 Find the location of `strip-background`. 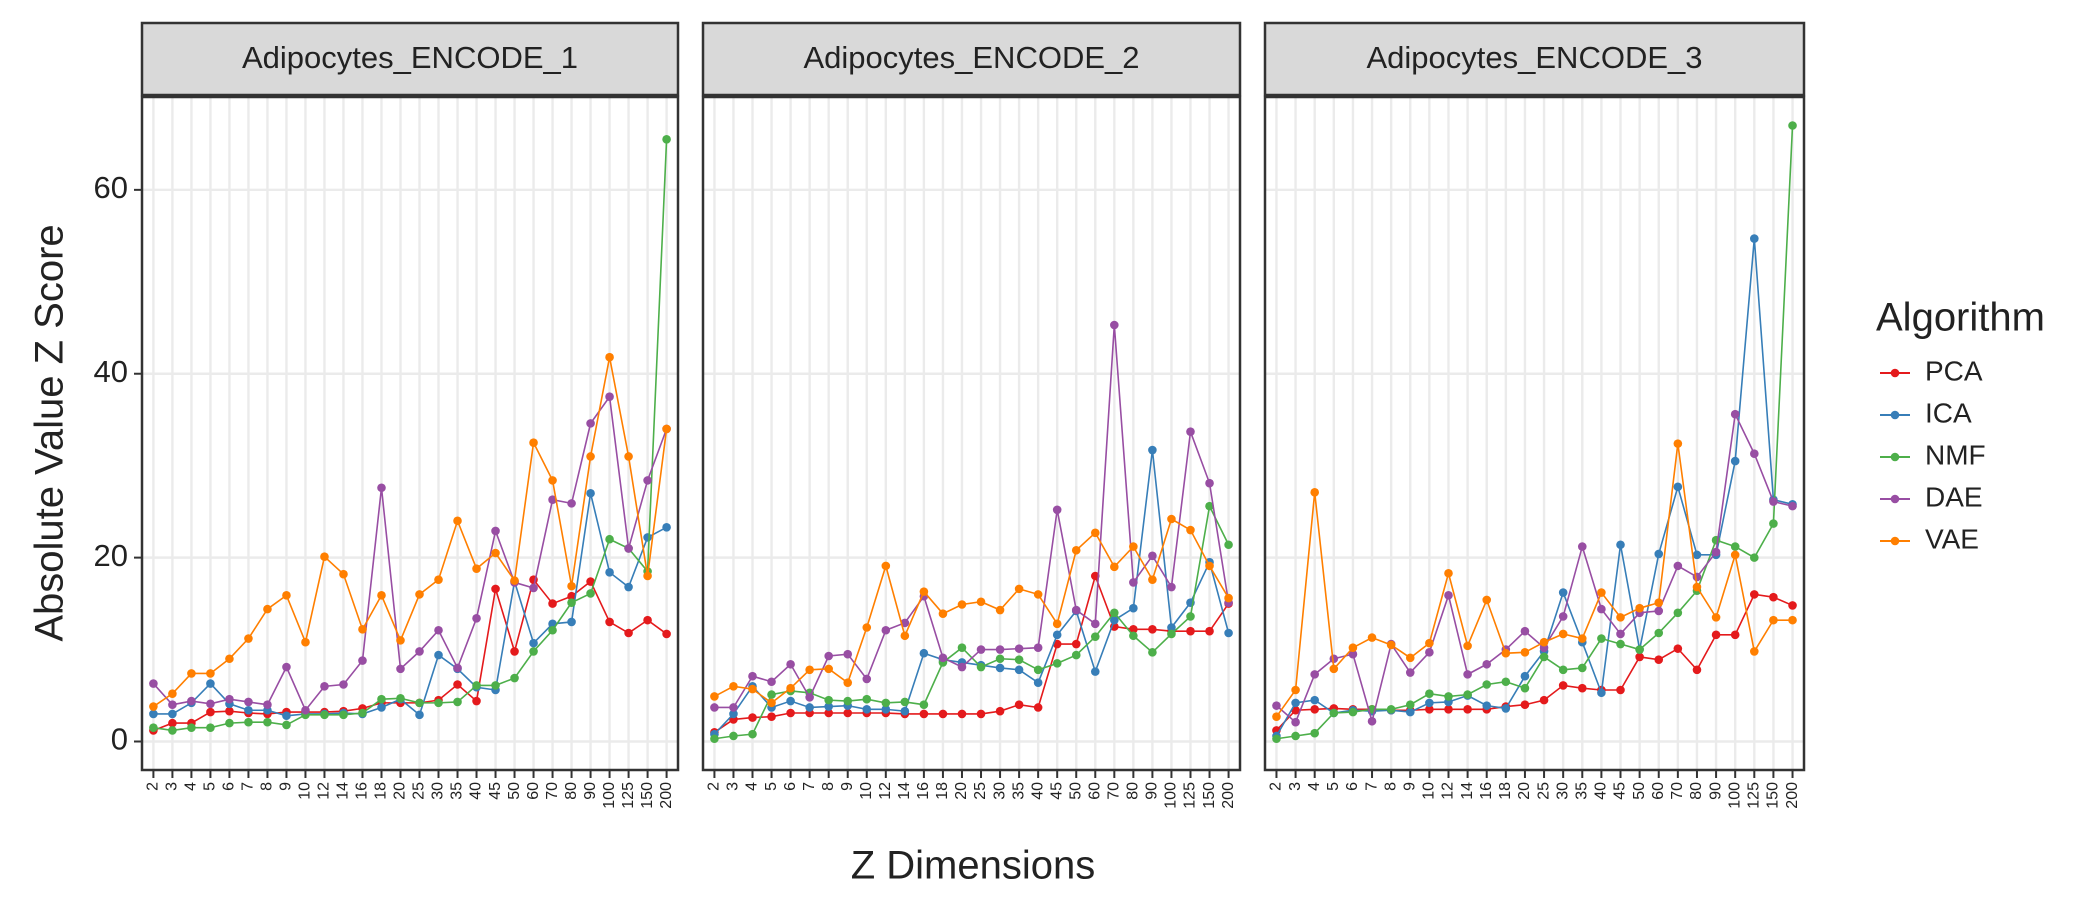

strip-background is located at coordinates (971, 59).